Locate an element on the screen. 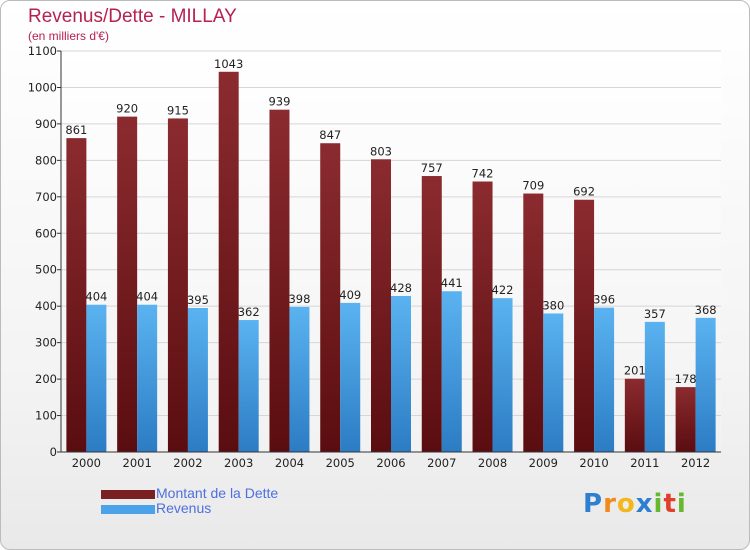  legend-swatch-debt is located at coordinates (128, 494).